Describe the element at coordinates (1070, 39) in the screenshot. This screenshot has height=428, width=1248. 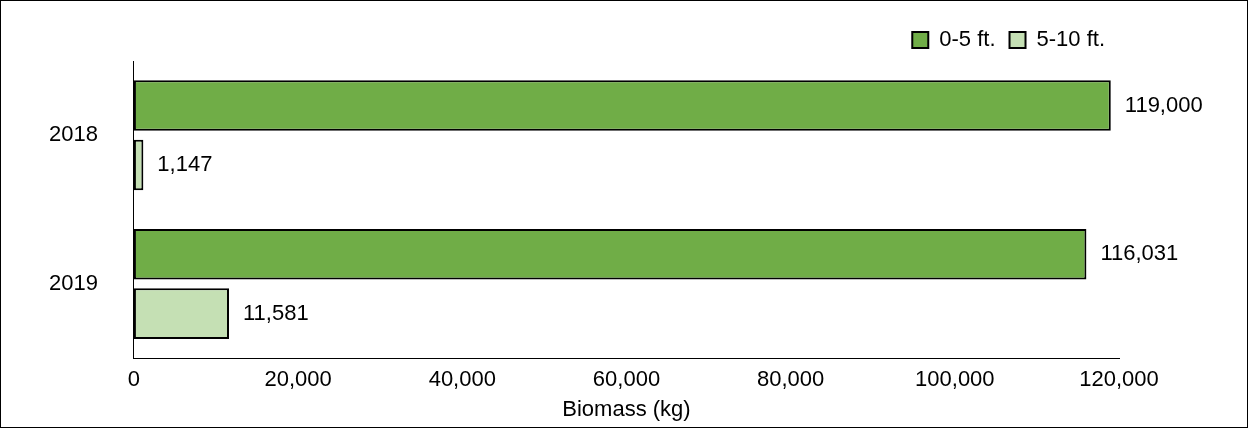
I see `legend-label: 5-10 ft.` at that location.